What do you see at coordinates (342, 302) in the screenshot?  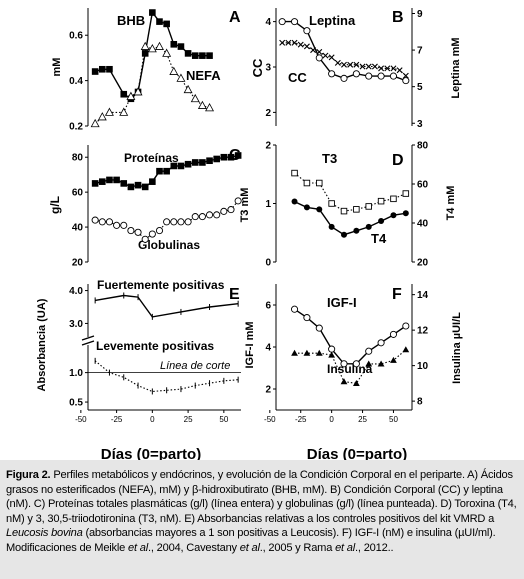 I see `label-igf: IGF-I` at bounding box center [342, 302].